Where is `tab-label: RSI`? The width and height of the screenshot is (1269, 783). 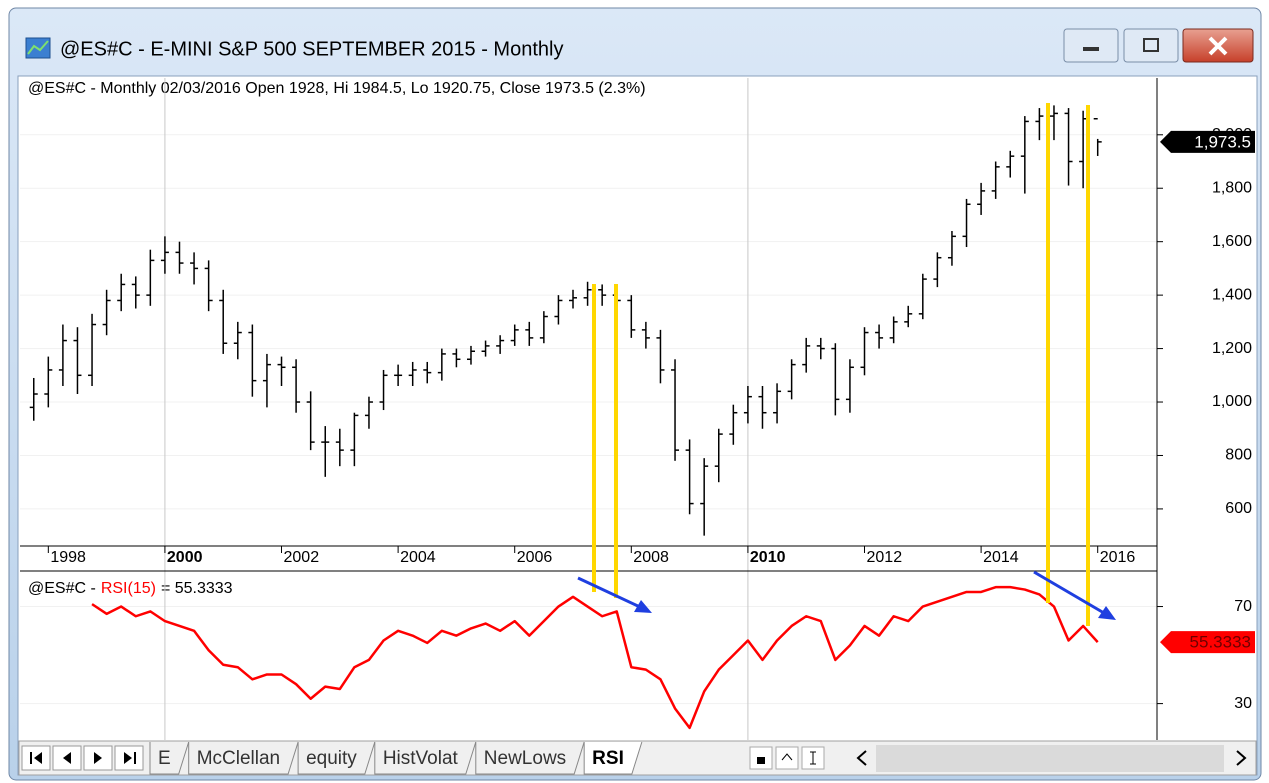
tab-label: RSI is located at coordinates (608, 758).